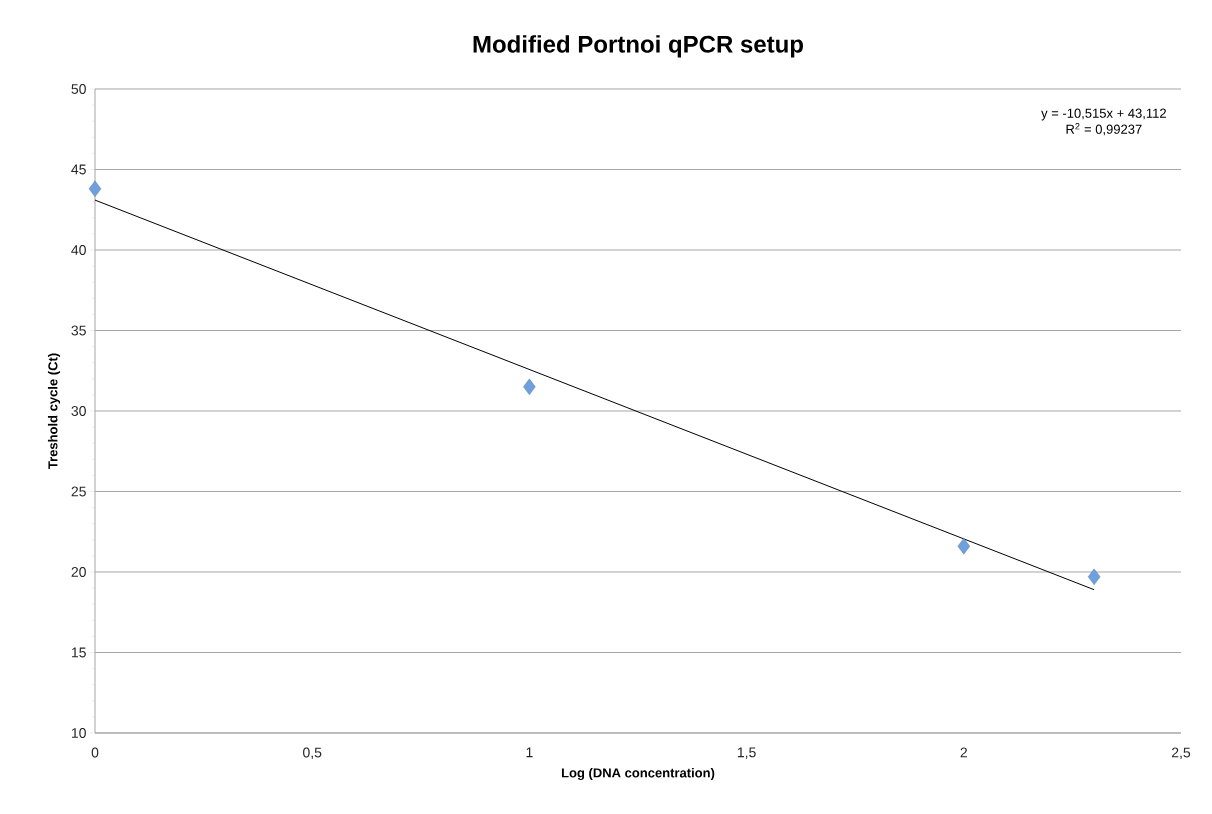  What do you see at coordinates (78, 491) in the screenshot?
I see `y-tick-label: 25` at bounding box center [78, 491].